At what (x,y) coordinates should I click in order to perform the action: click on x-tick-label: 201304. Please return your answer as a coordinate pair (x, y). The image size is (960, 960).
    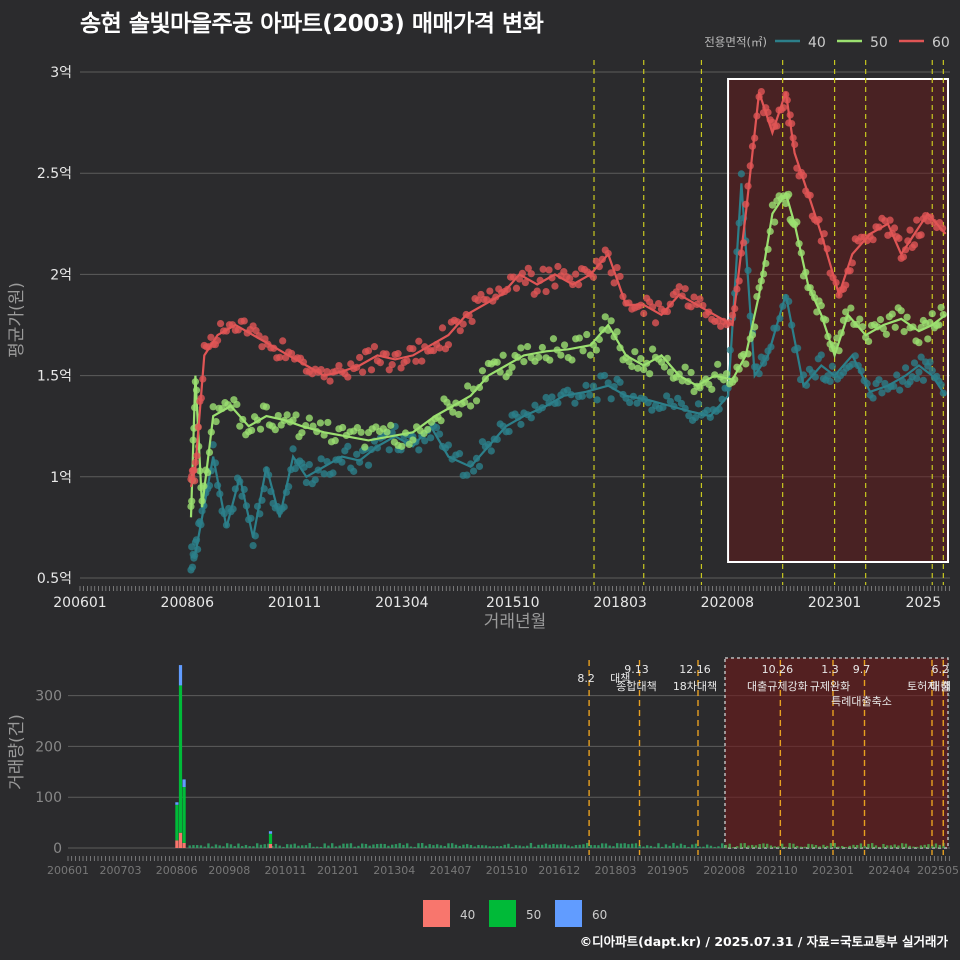
    Looking at the image, I should click on (402, 603).